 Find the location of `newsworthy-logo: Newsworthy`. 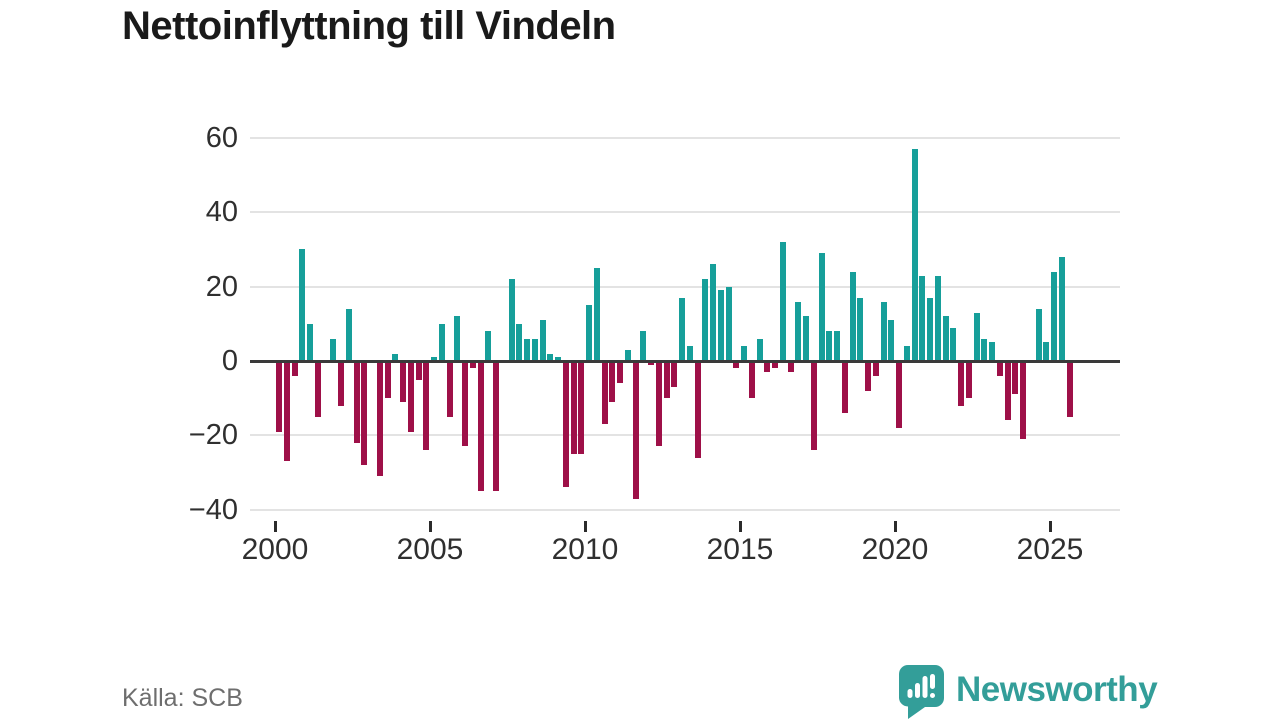

newsworthy-logo: Newsworthy is located at coordinates (1028, 692).